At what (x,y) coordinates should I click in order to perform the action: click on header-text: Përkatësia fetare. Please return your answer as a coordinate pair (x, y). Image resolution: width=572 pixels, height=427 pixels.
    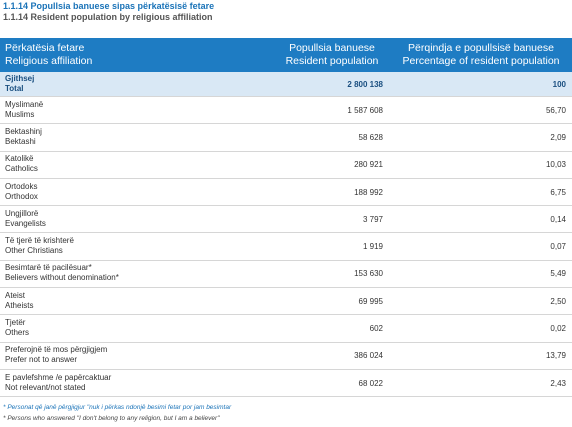
    Looking at the image, I should click on (45, 48).